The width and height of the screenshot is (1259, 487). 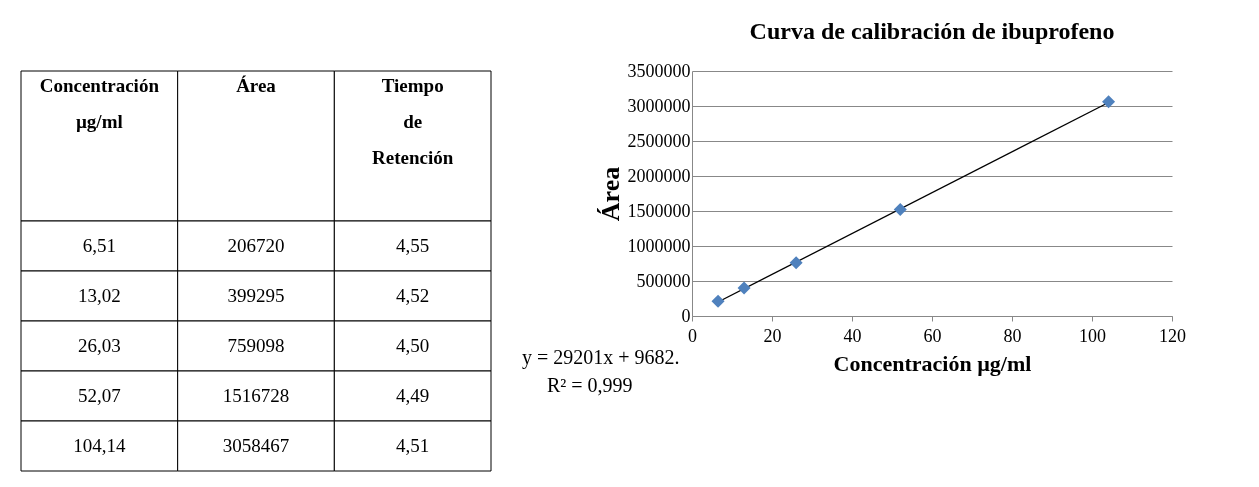 What do you see at coordinates (413, 345) in the screenshot?
I see `text: 4,50` at bounding box center [413, 345].